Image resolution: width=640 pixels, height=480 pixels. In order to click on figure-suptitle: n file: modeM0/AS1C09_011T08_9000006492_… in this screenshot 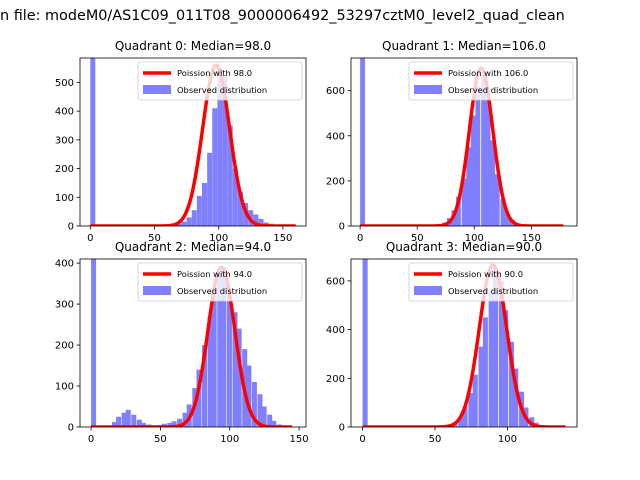, I will do `click(282, 16)`.